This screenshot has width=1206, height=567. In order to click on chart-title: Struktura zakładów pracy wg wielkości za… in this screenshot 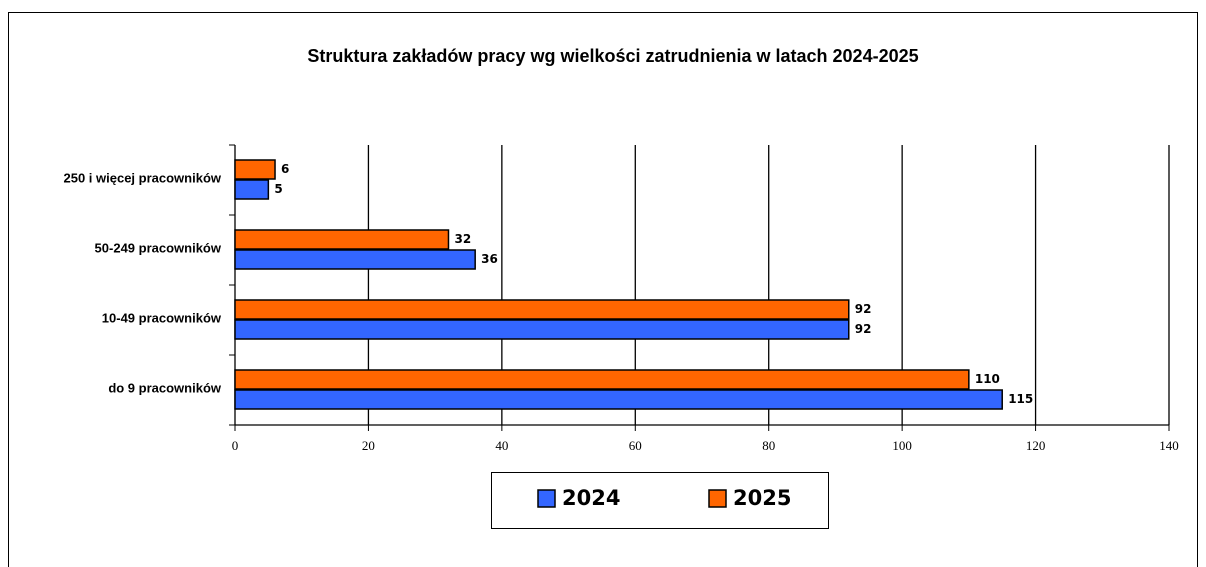, I will do `click(612, 56)`.